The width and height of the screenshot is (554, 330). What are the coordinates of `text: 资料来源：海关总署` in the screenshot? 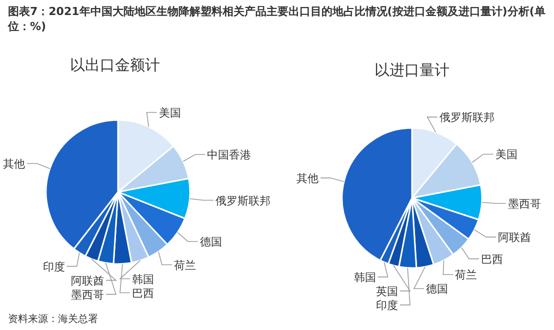 It's located at (53, 319).